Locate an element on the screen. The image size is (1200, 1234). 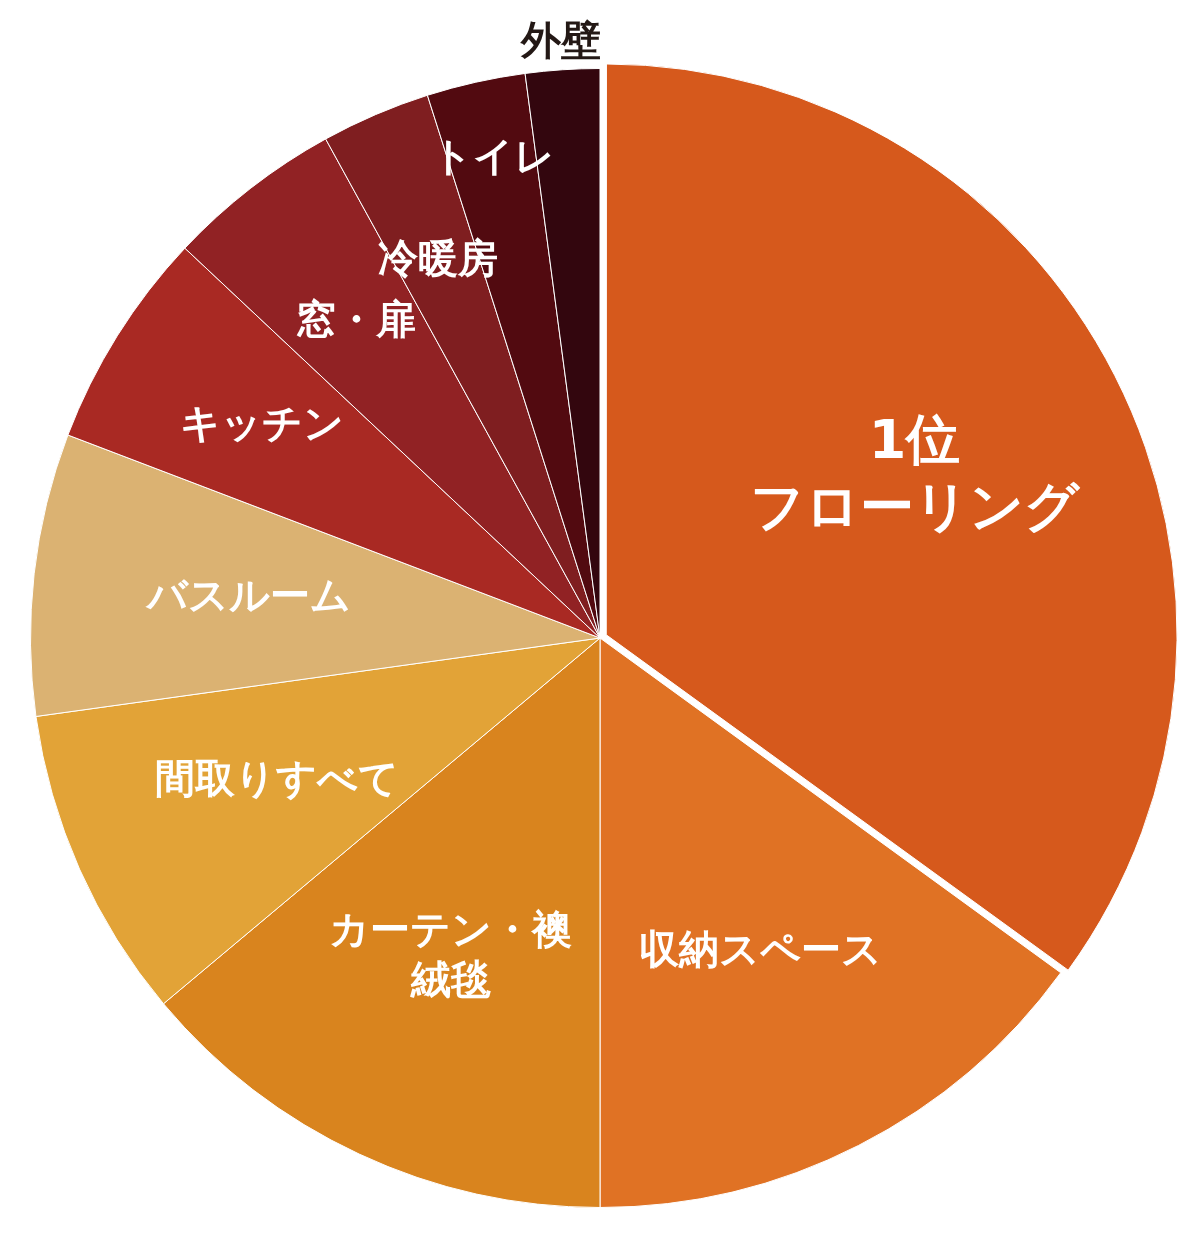
slice-label: 間取りすべて is located at coordinates (277, 777).